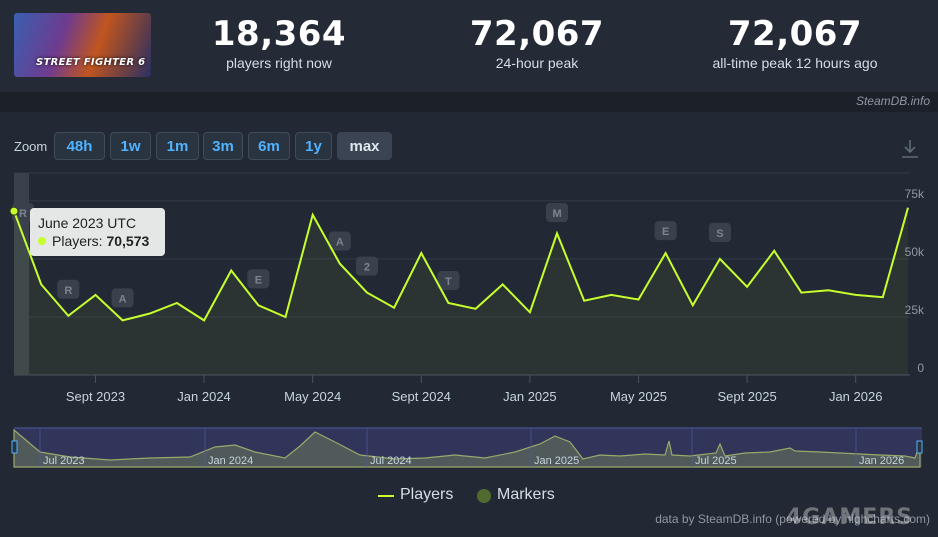 This screenshot has height=537, width=938. Describe the element at coordinates (130, 146) in the screenshot. I see `zoom-1w-button: 1w` at that location.